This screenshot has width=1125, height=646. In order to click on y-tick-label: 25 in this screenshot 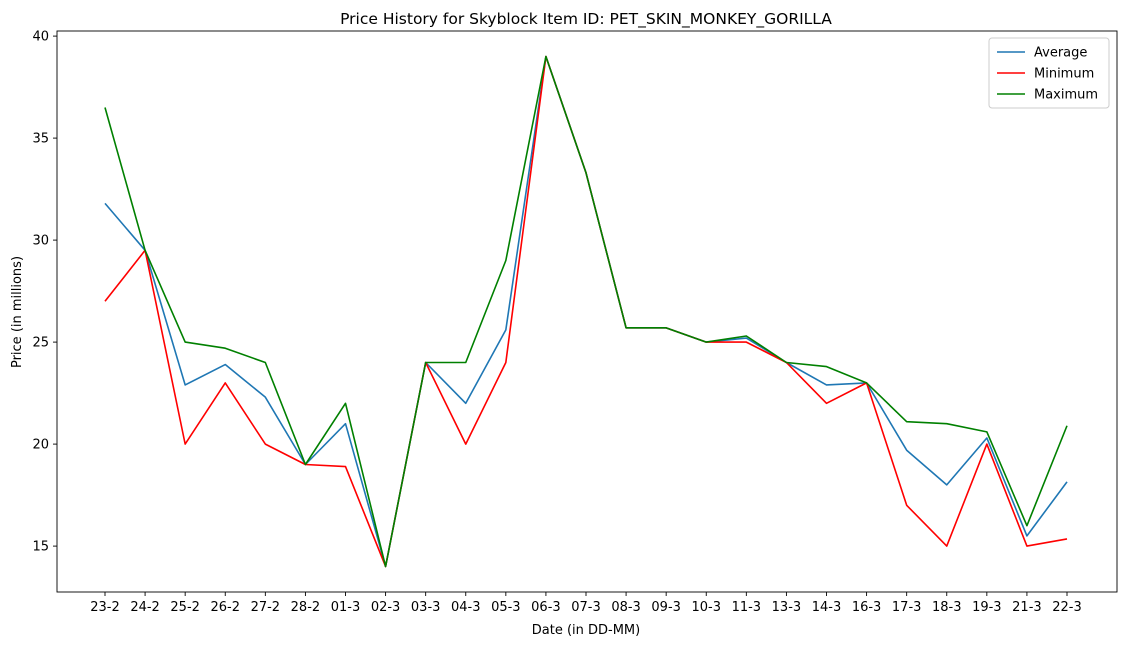, I will do `click(40, 343)`.